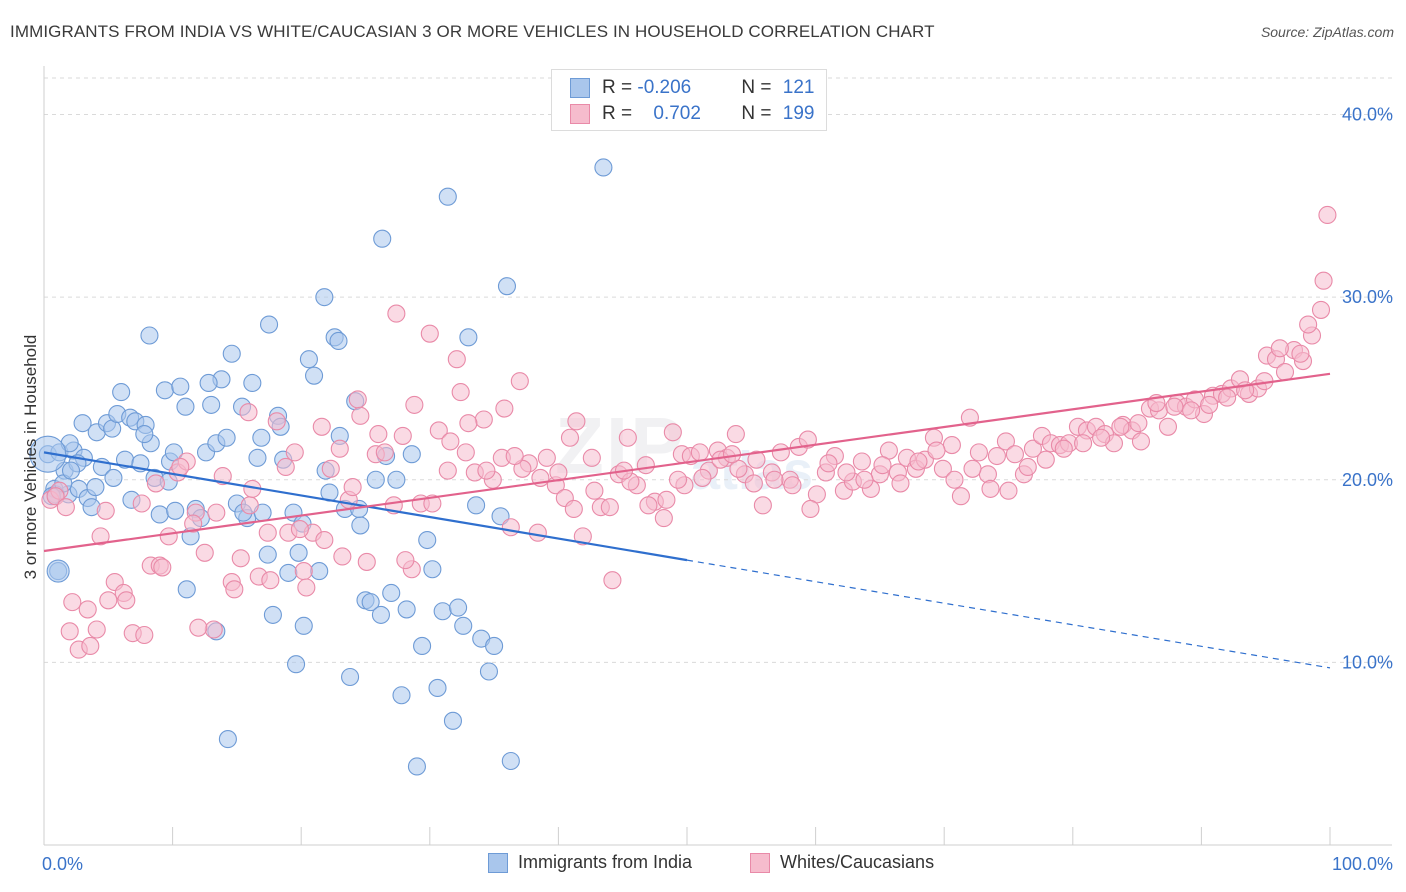  Describe the element at coordinates (703, 865) in the screenshot. I see `bottom-legend: Immigrants from India Whites/Caucasians` at that location.